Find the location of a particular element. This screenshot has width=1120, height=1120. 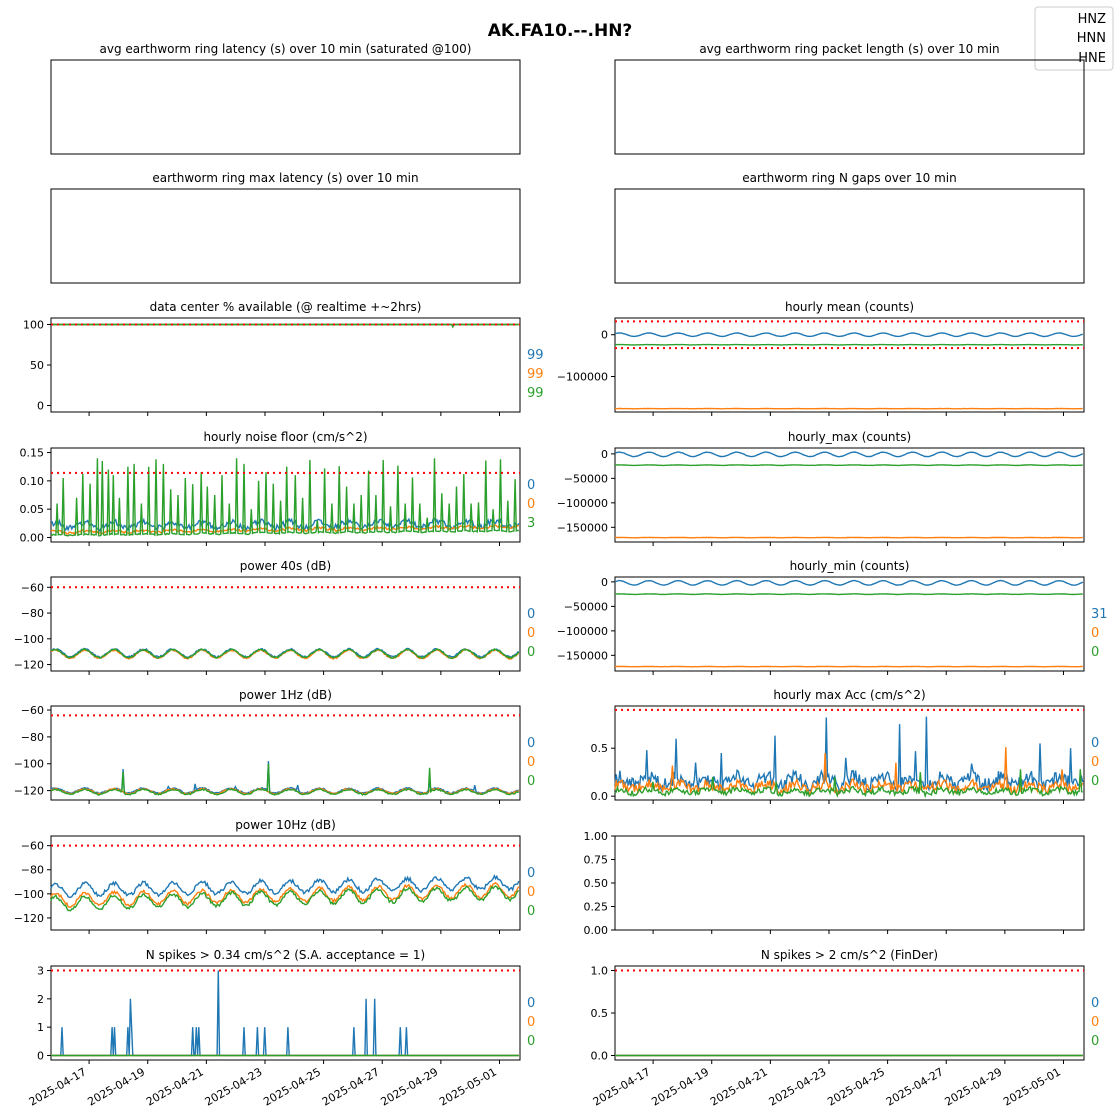

y-tick-label: 50 is located at coordinates (37, 365).